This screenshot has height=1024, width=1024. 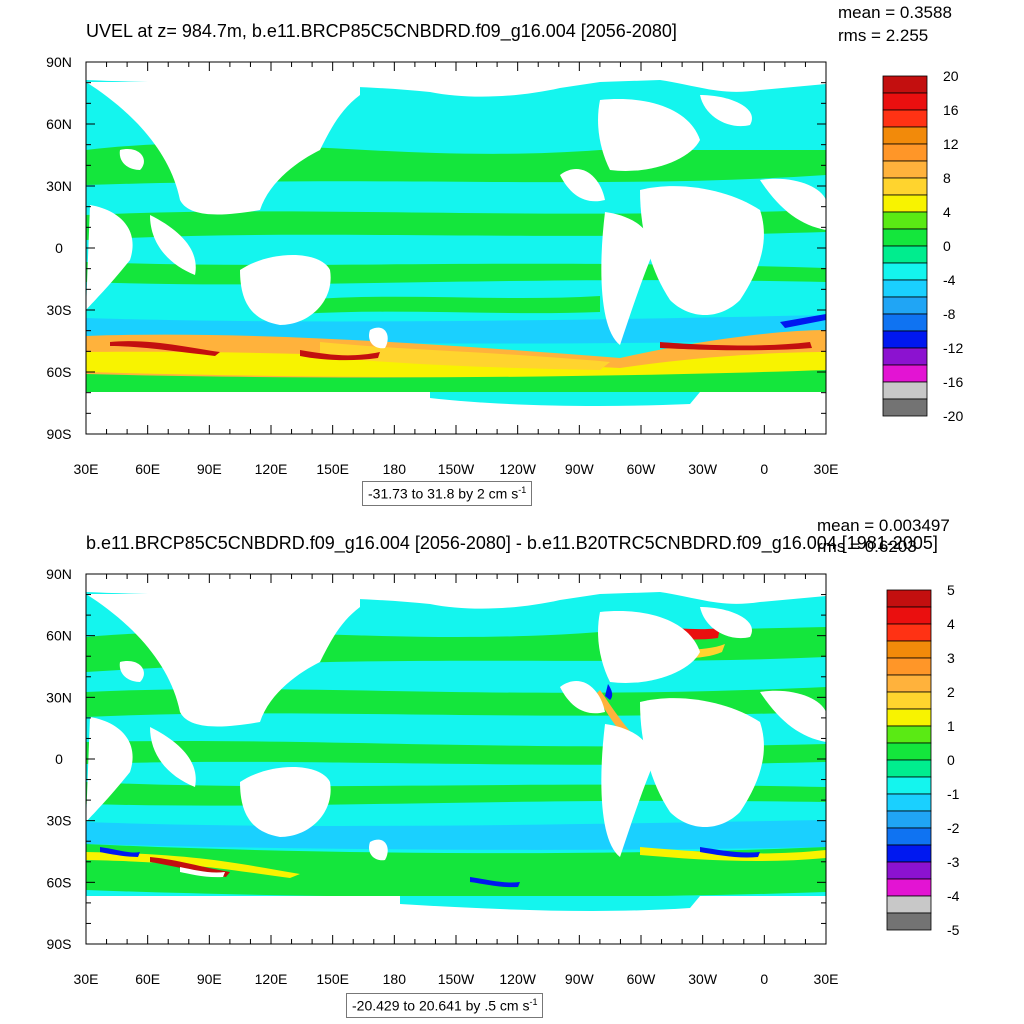 What do you see at coordinates (951, 658) in the screenshot?
I see `colorbar-label: 3` at bounding box center [951, 658].